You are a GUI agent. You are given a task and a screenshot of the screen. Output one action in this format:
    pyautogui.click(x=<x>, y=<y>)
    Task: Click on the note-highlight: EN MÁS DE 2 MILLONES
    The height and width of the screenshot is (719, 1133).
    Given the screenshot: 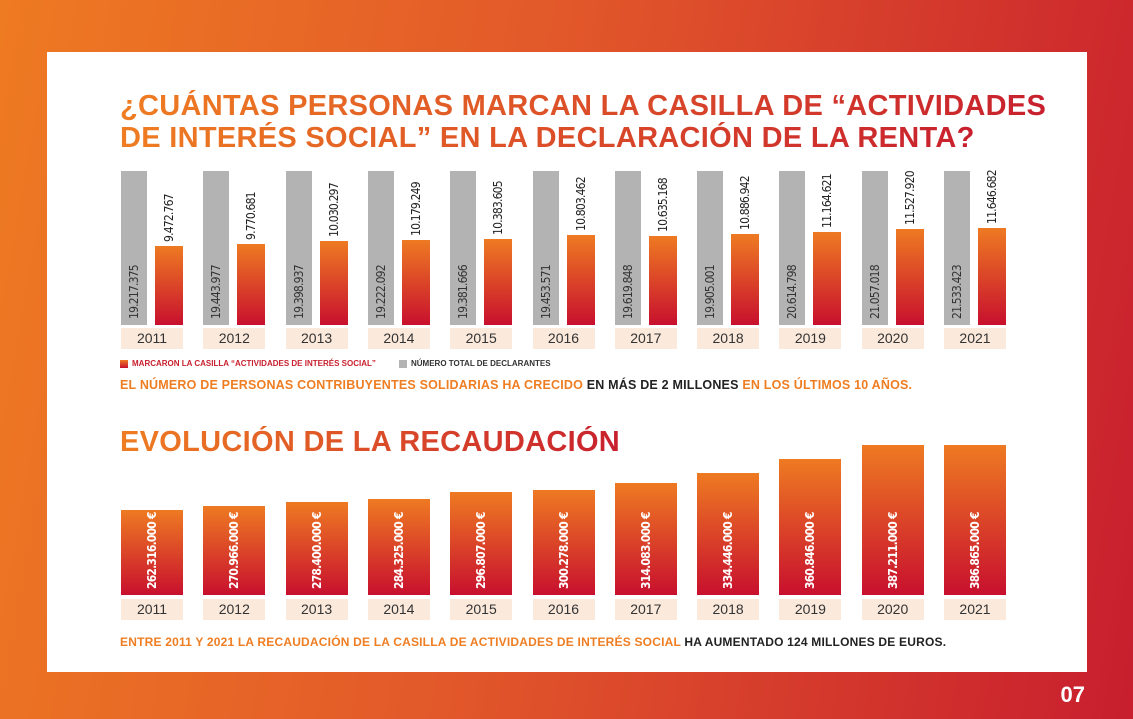 What is the action you would take?
    pyautogui.click(x=662, y=385)
    